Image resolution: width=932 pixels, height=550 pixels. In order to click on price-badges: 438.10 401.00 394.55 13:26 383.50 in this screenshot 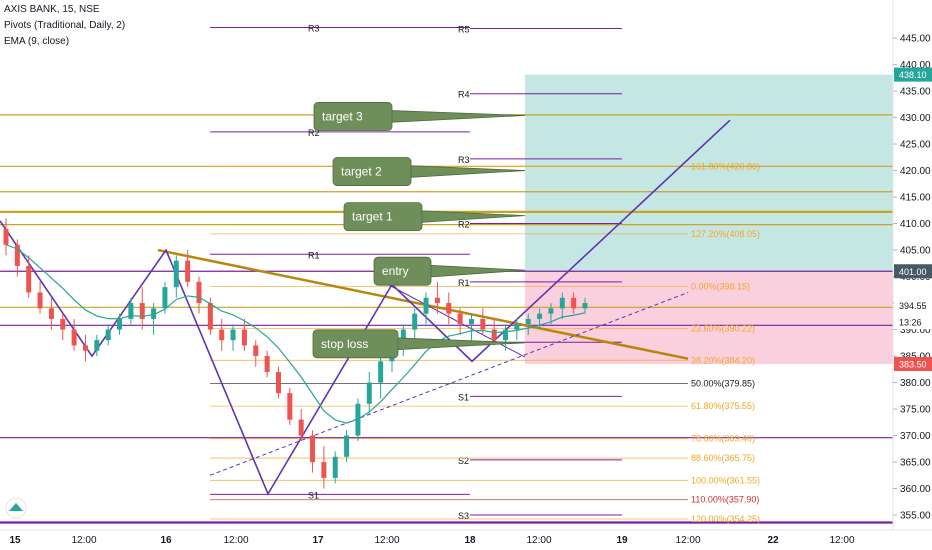, I will do `click(913, 219)`.